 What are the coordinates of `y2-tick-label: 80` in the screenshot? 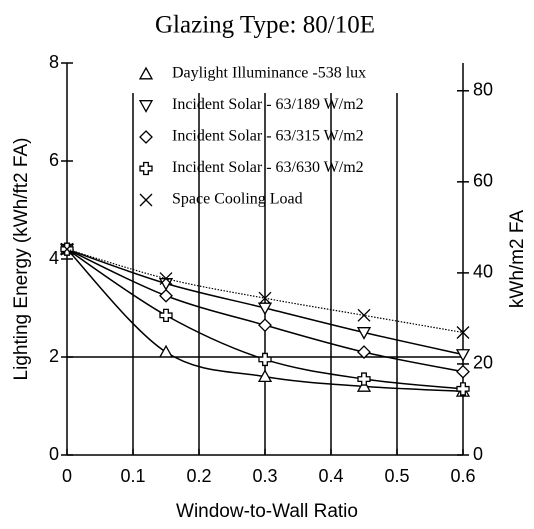 It's located at (483, 90).